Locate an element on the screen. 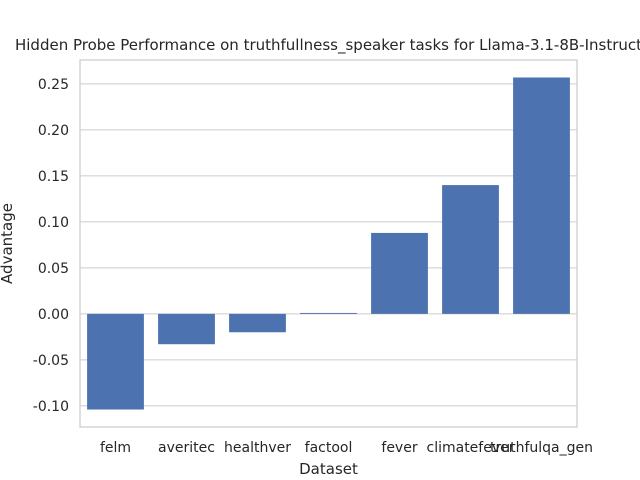 This screenshot has height=480, width=640. x-tick-label: averitec is located at coordinates (186, 448).